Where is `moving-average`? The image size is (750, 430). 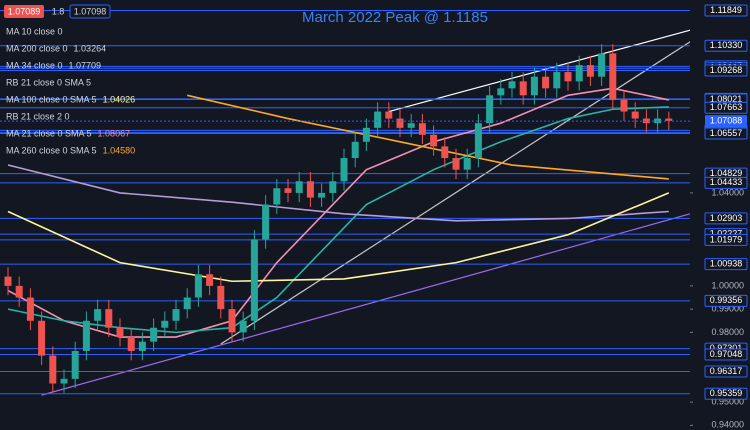
moving-average is located at coordinates (338, 193).